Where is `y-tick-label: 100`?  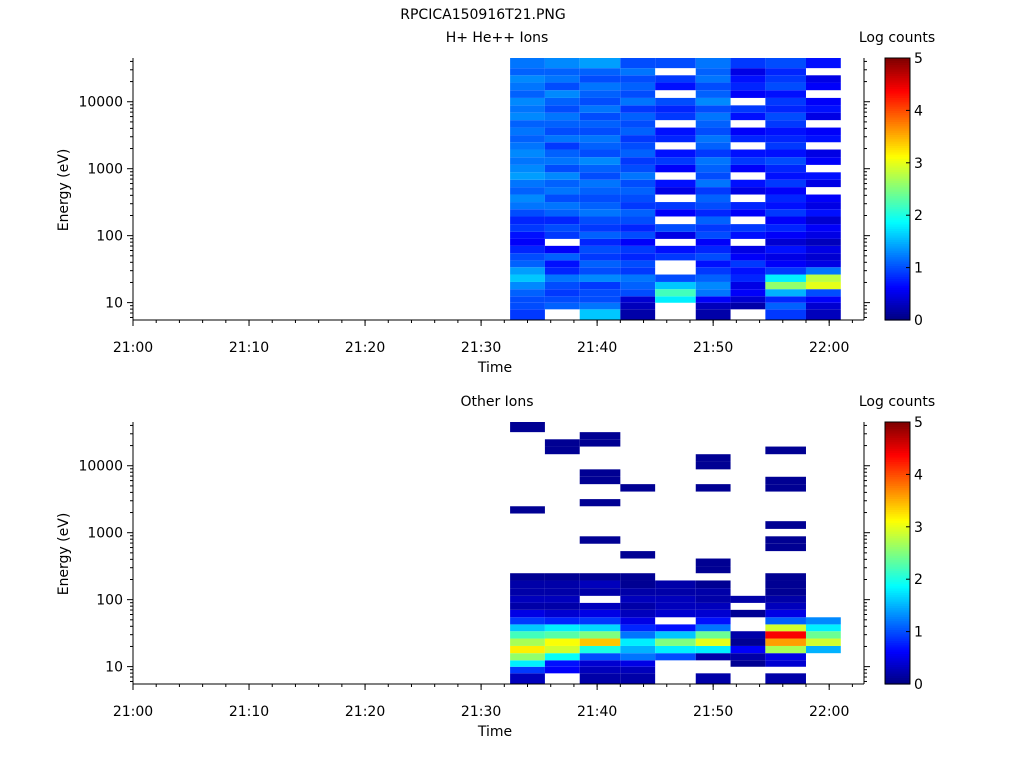 y-tick-label: 100 is located at coordinates (109, 601).